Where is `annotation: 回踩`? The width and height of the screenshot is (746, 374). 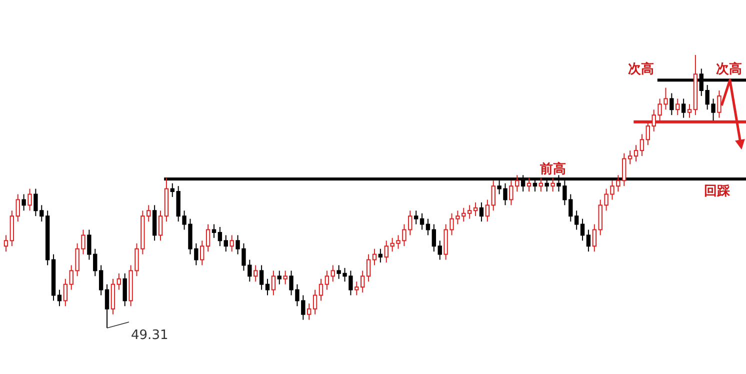
annotation: 回踩 is located at coordinates (717, 191).